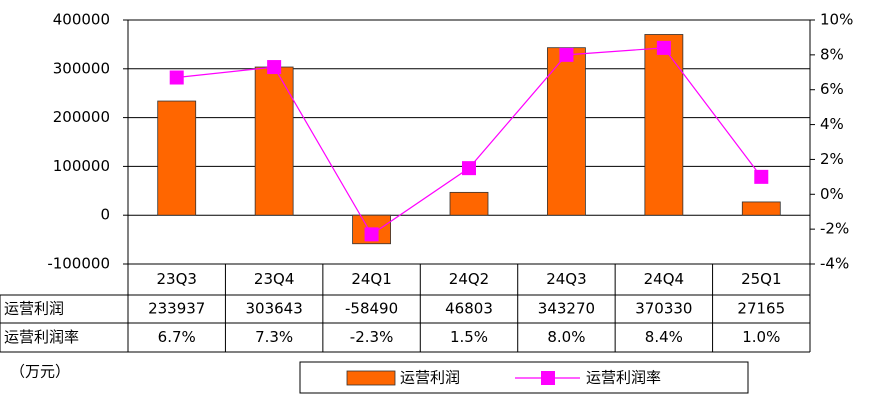 The height and width of the screenshot is (404, 886). Describe the element at coordinates (623, 378) in the screenshot. I see `legend-label: 运营利润率` at that location.